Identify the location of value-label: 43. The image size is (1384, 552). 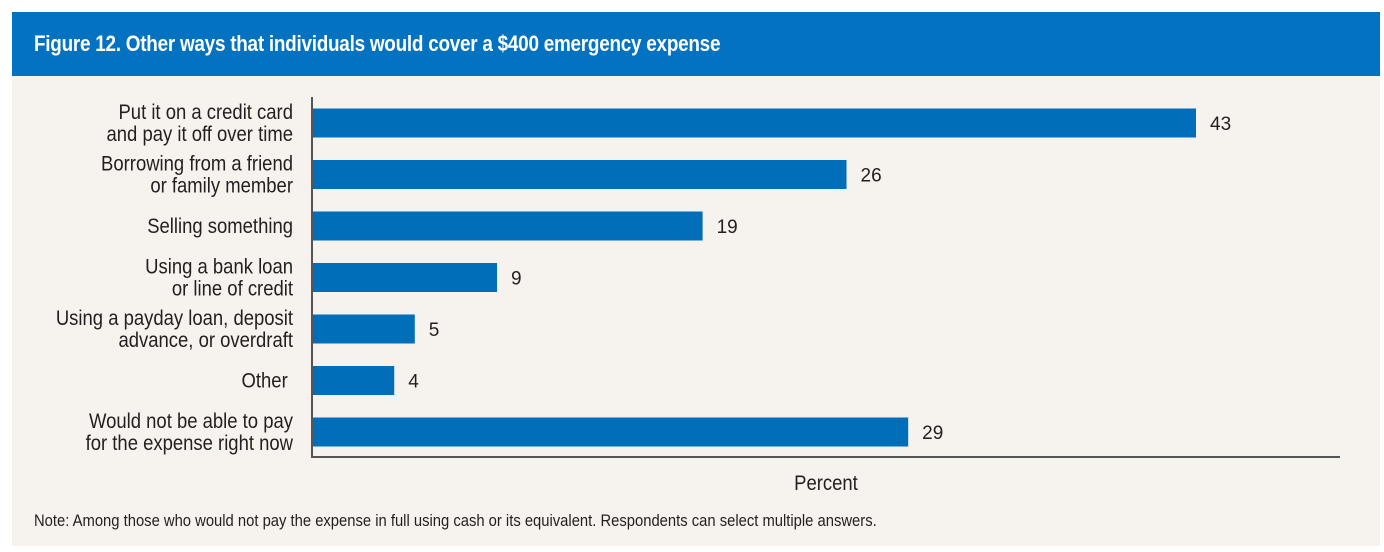
(1220, 124).